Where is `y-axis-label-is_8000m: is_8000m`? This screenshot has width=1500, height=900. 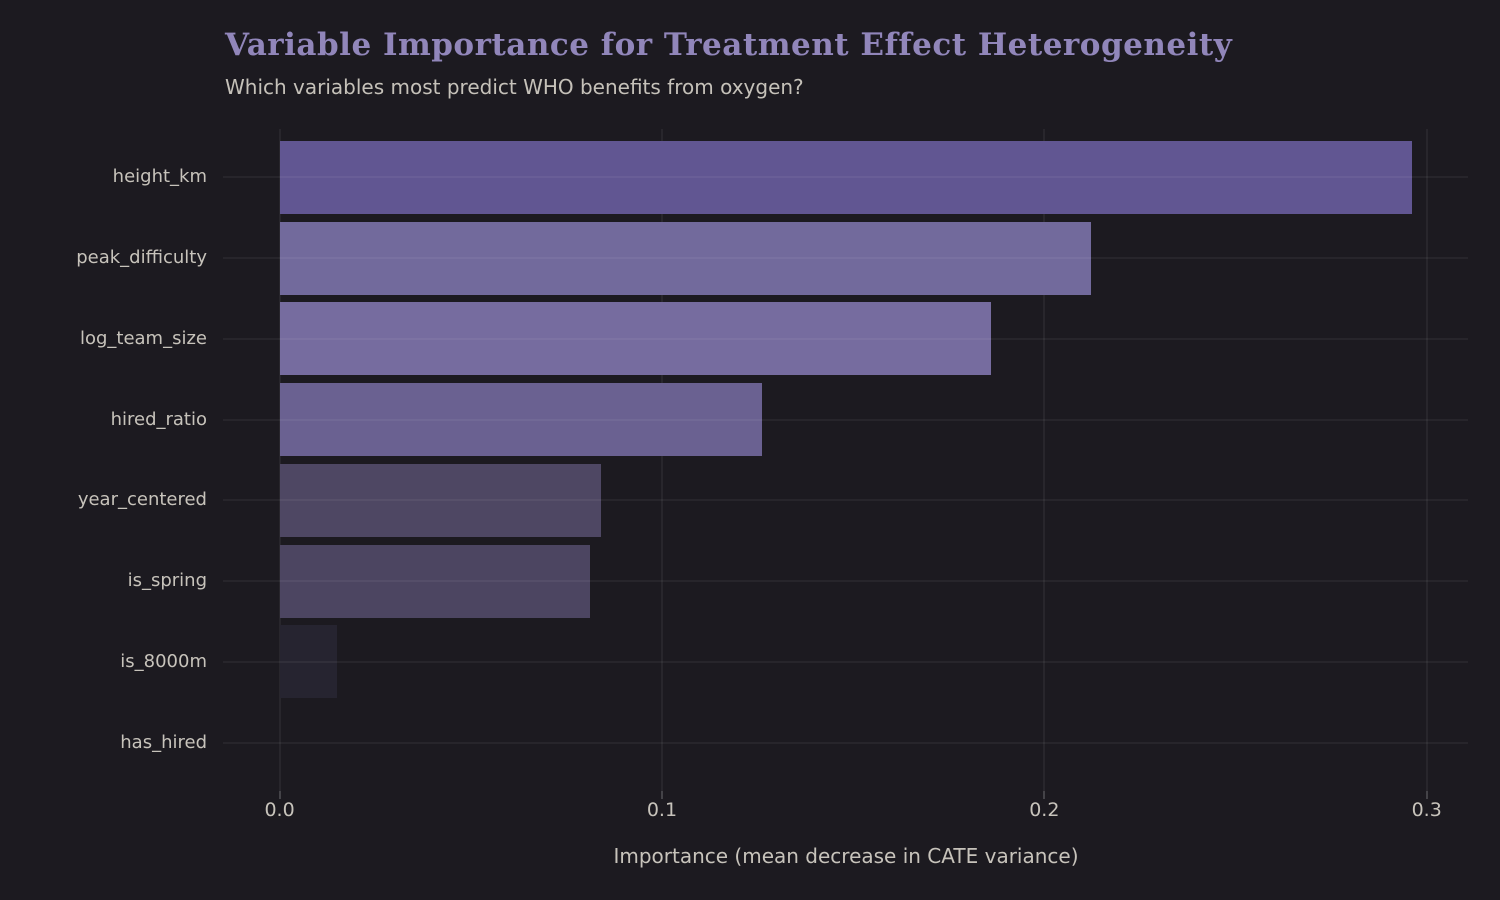
y-axis-label-is_8000m: is_8000m is located at coordinates (163, 661).